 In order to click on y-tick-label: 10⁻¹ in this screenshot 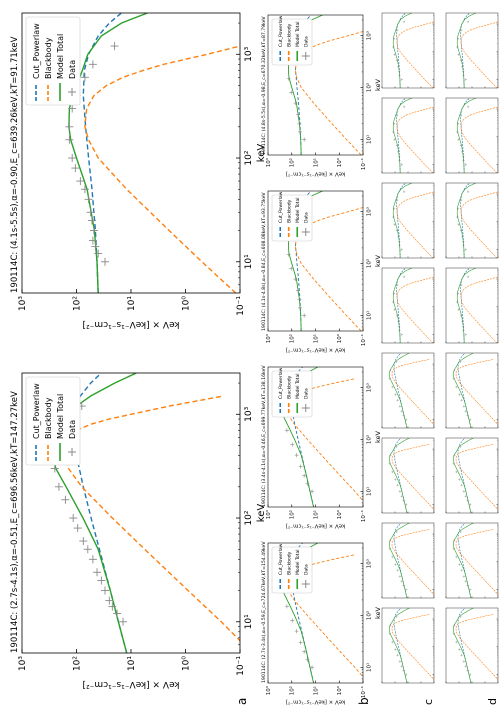, I will do `click(241, 306)`.